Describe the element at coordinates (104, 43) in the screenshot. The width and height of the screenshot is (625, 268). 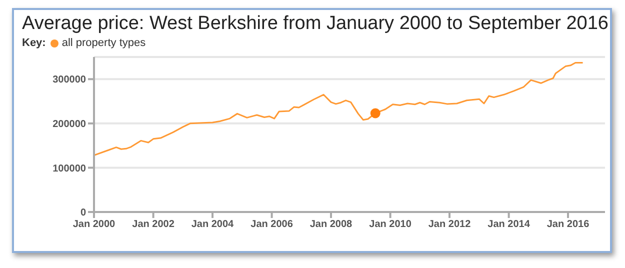
I see `legend-label: all property types` at that location.